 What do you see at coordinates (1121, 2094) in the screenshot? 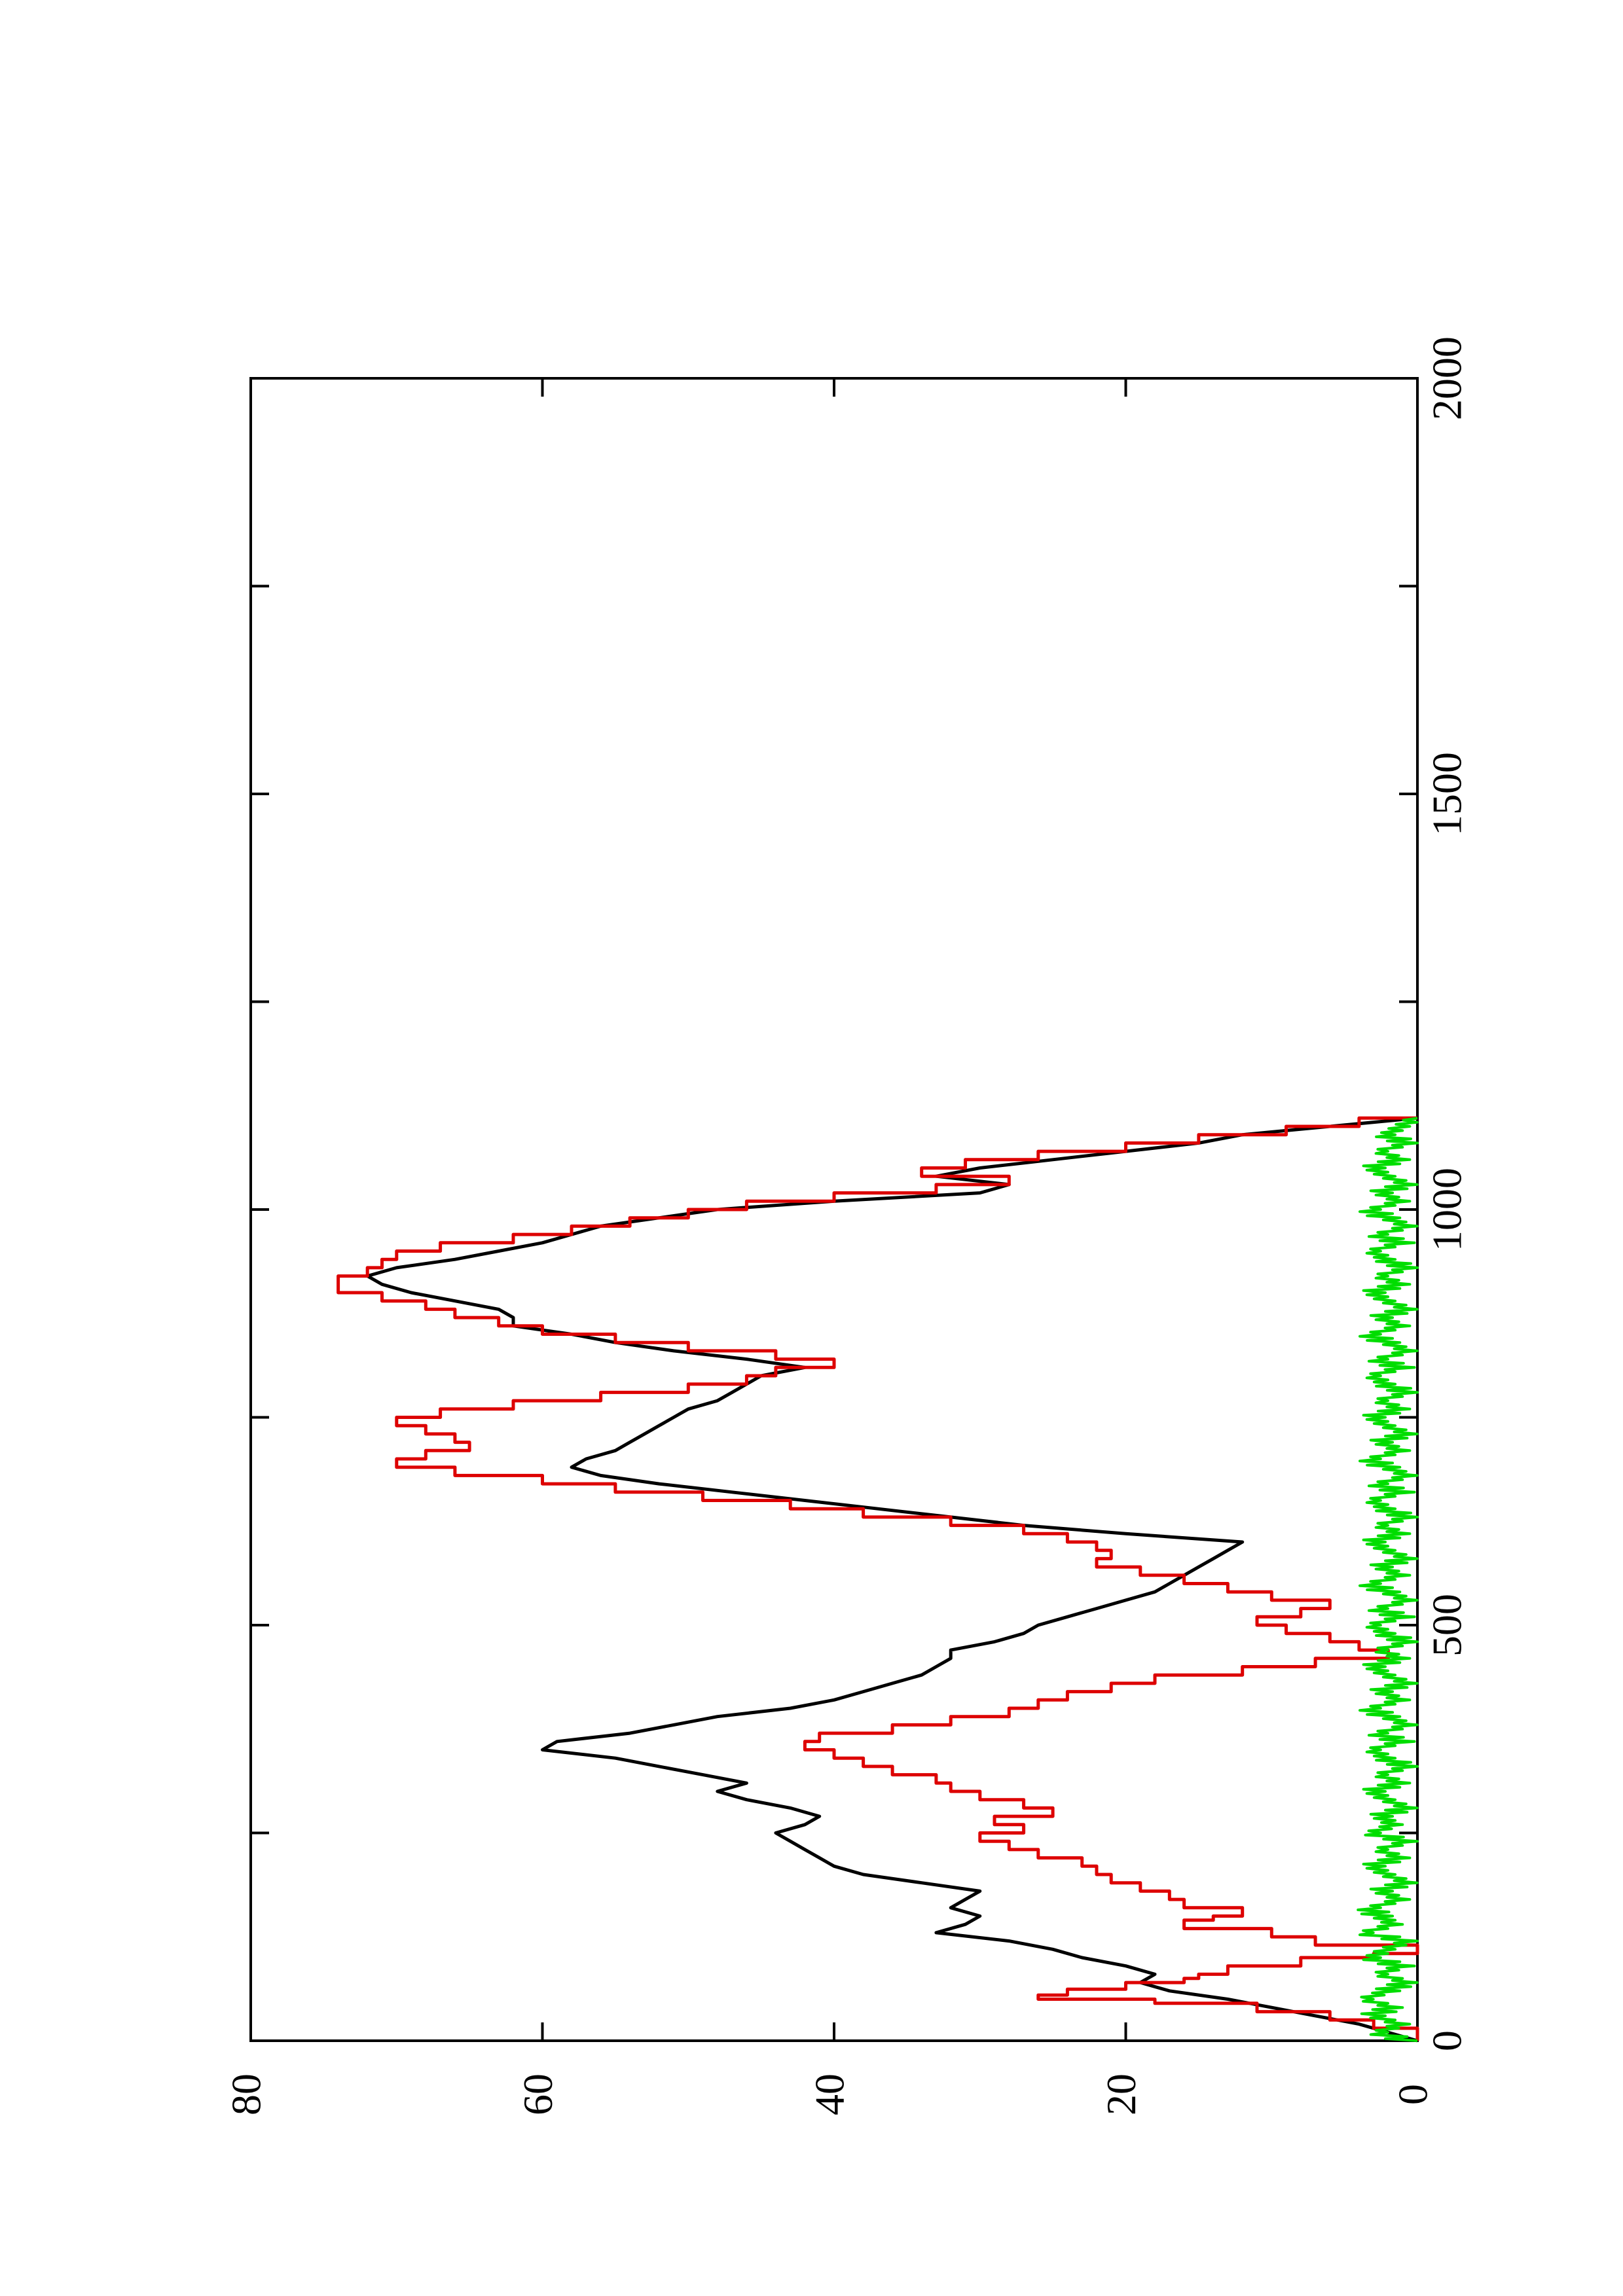
I see `y-tick-label: 20` at bounding box center [1121, 2094].